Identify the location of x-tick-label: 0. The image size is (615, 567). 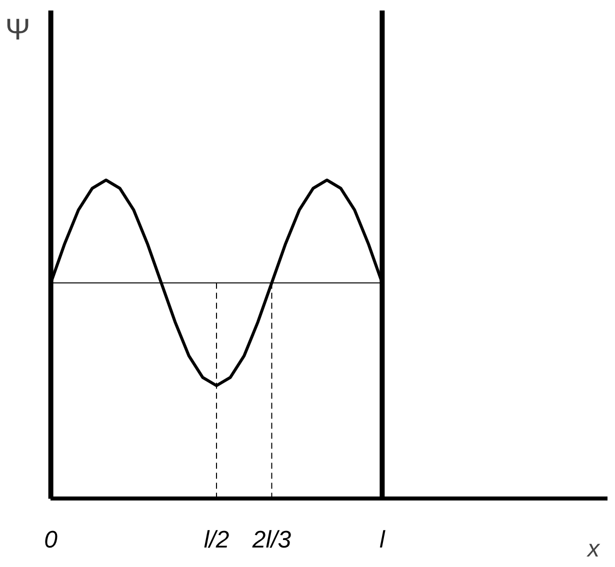
(51, 540).